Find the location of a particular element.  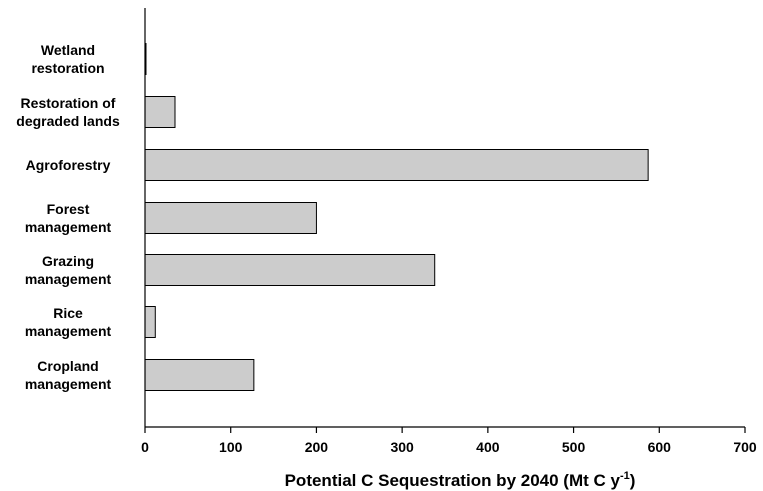

bar-rice-management is located at coordinates (150, 322).